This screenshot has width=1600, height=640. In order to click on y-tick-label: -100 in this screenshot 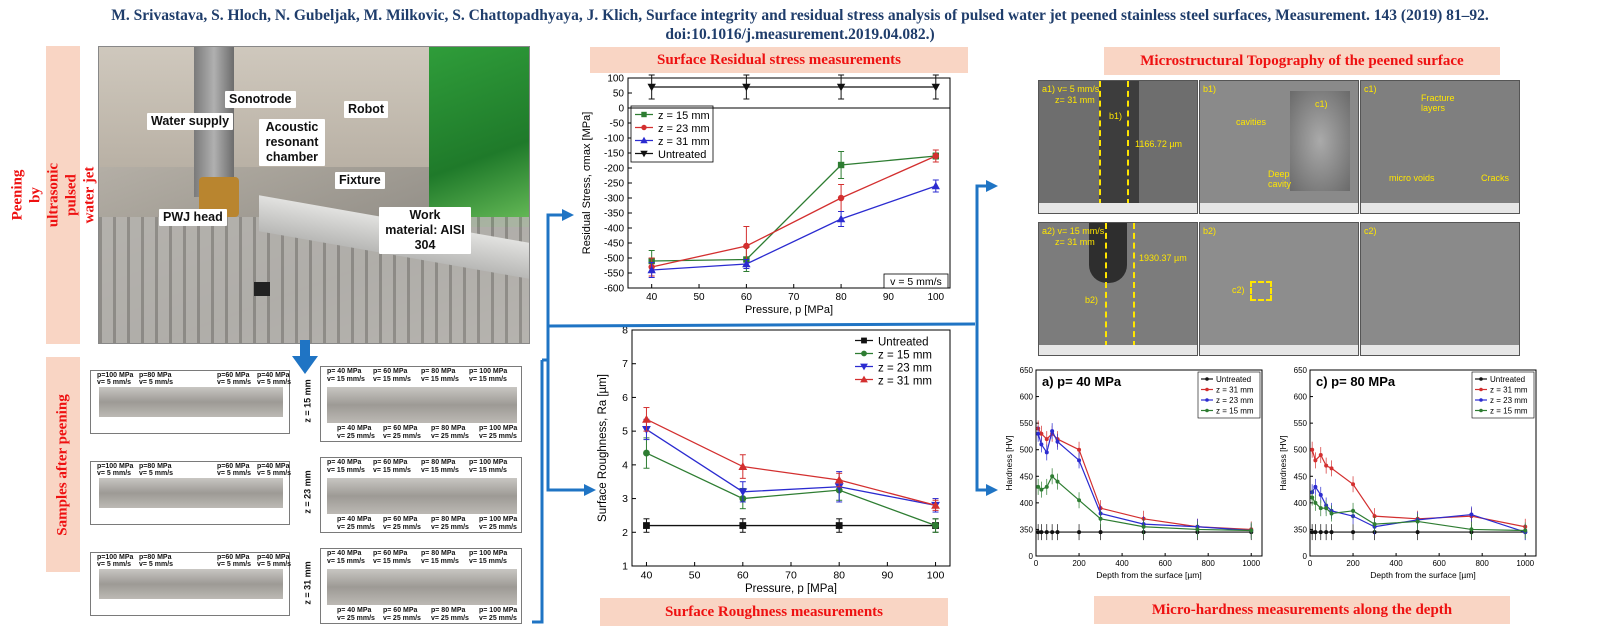, I will do `click(614, 139)`.